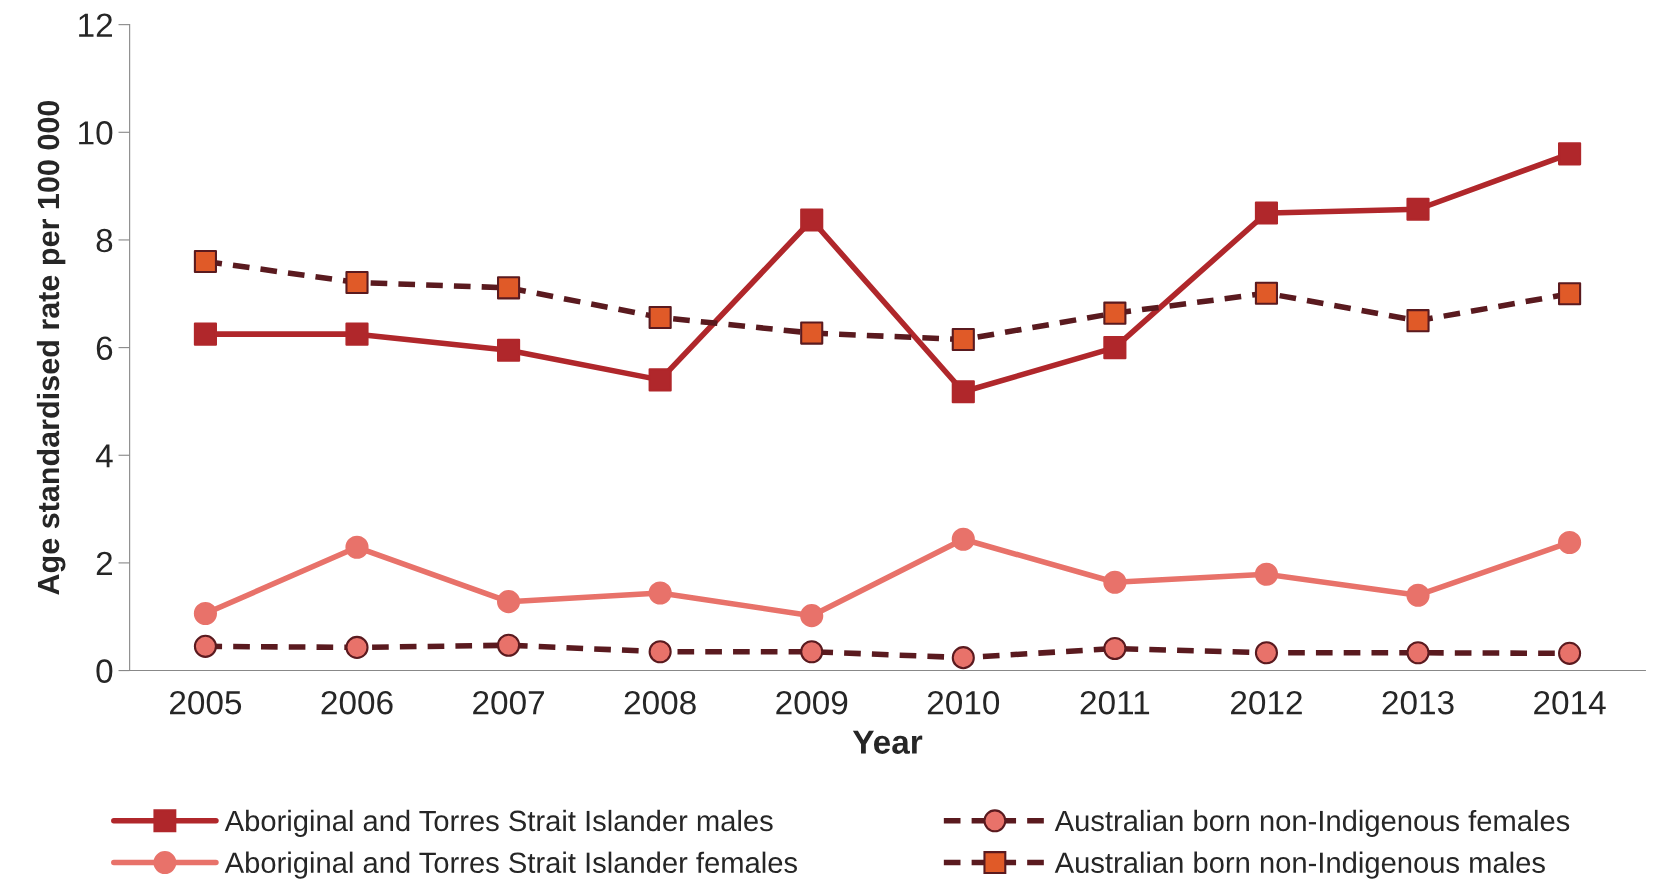  Describe the element at coordinates (104, 240) in the screenshot. I see `y-tick-label: 8` at that location.